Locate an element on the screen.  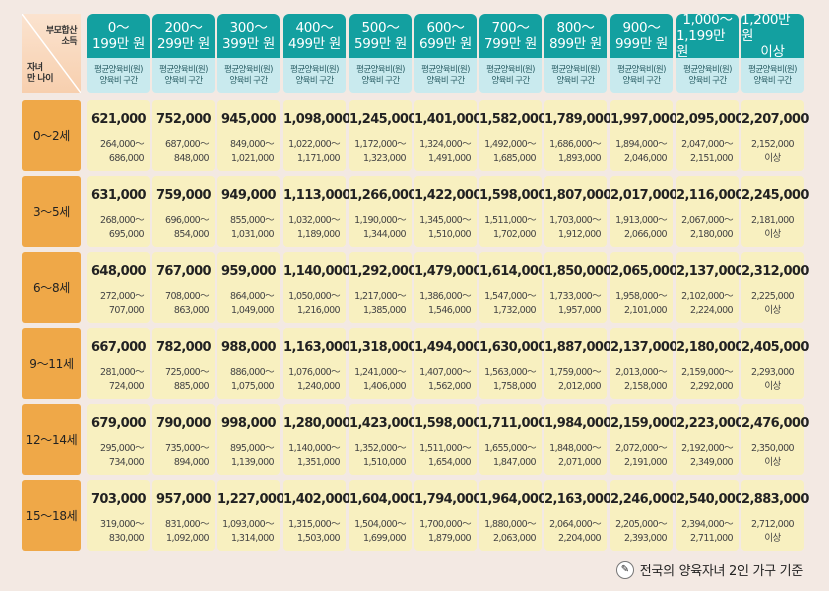
corner-income-line: 부모합산 is located at coordinates (61, 31).